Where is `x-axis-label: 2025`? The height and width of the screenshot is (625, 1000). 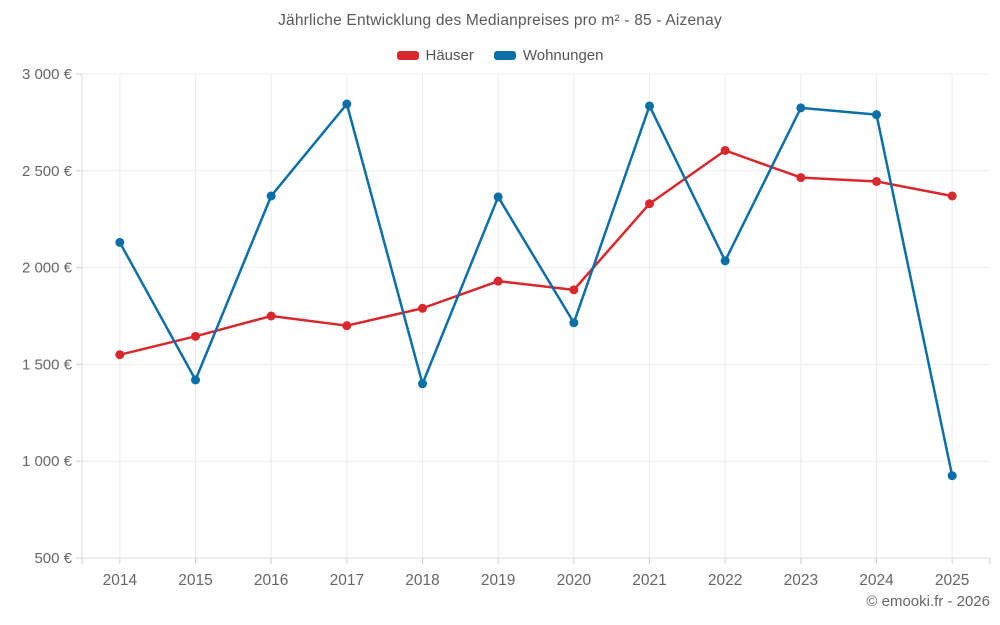 x-axis-label: 2025 is located at coordinates (952, 580).